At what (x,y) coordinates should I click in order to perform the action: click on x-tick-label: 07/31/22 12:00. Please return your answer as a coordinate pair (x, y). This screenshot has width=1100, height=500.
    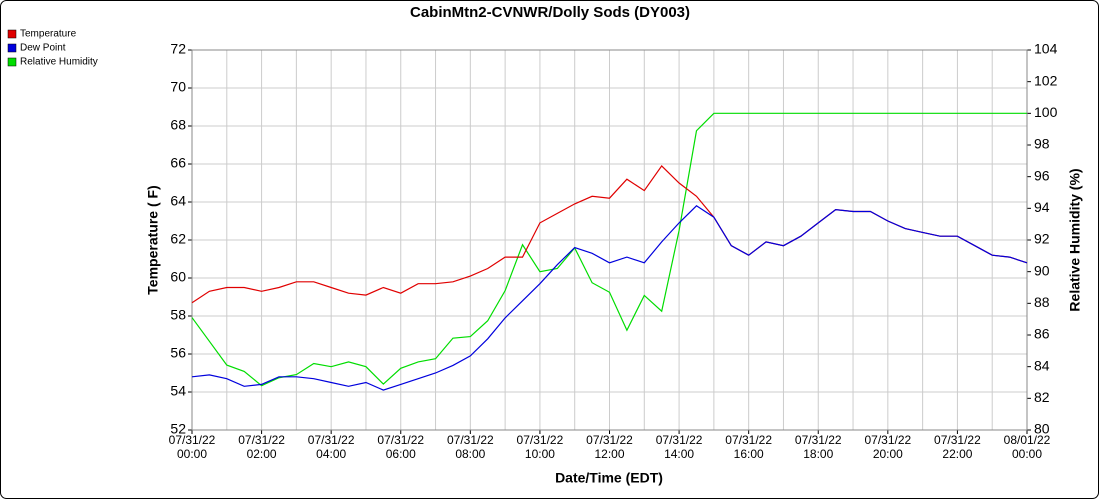
    Looking at the image, I should click on (609, 447).